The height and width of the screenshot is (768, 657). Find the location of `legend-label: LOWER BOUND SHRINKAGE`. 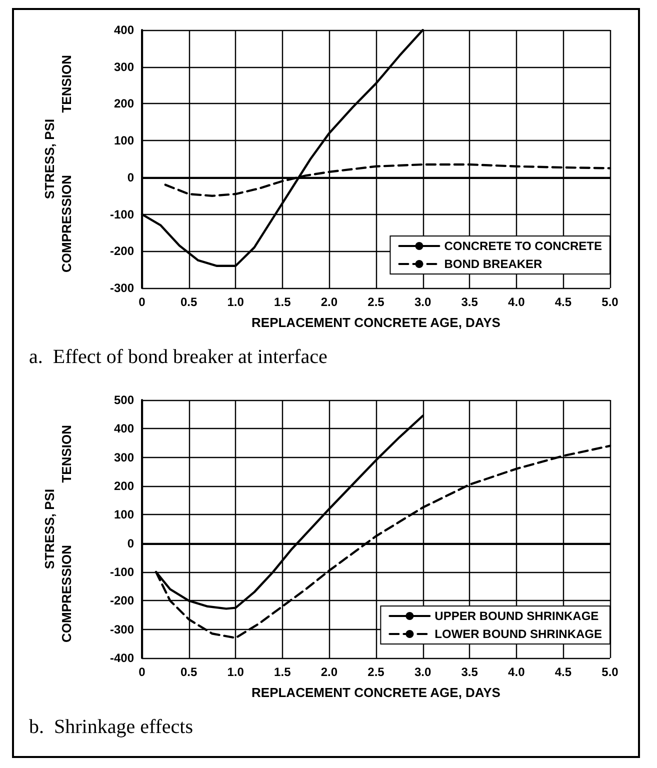

legend-label: LOWER BOUND SHRINKAGE is located at coordinates (518, 634).